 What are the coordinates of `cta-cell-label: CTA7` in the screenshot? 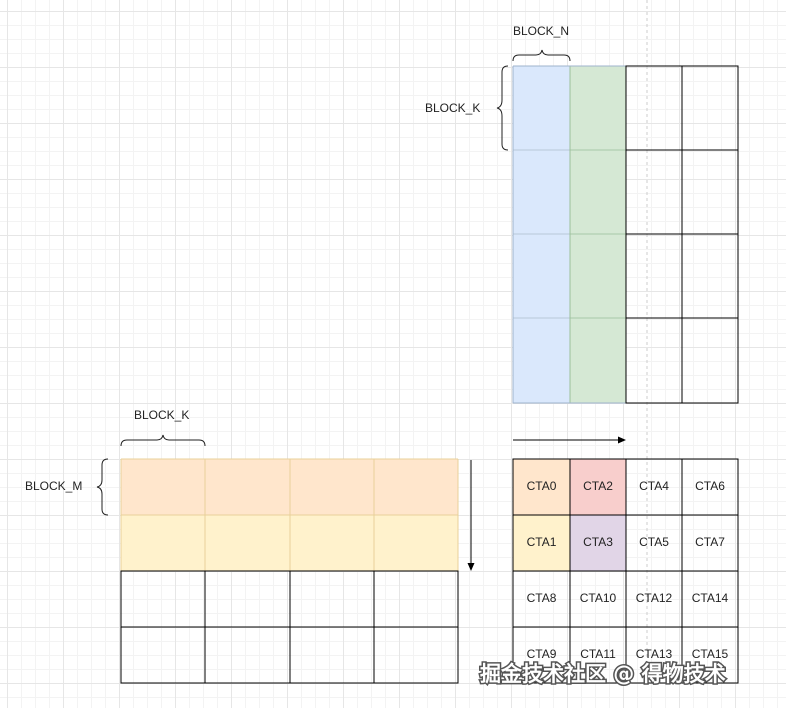 It's located at (710, 542).